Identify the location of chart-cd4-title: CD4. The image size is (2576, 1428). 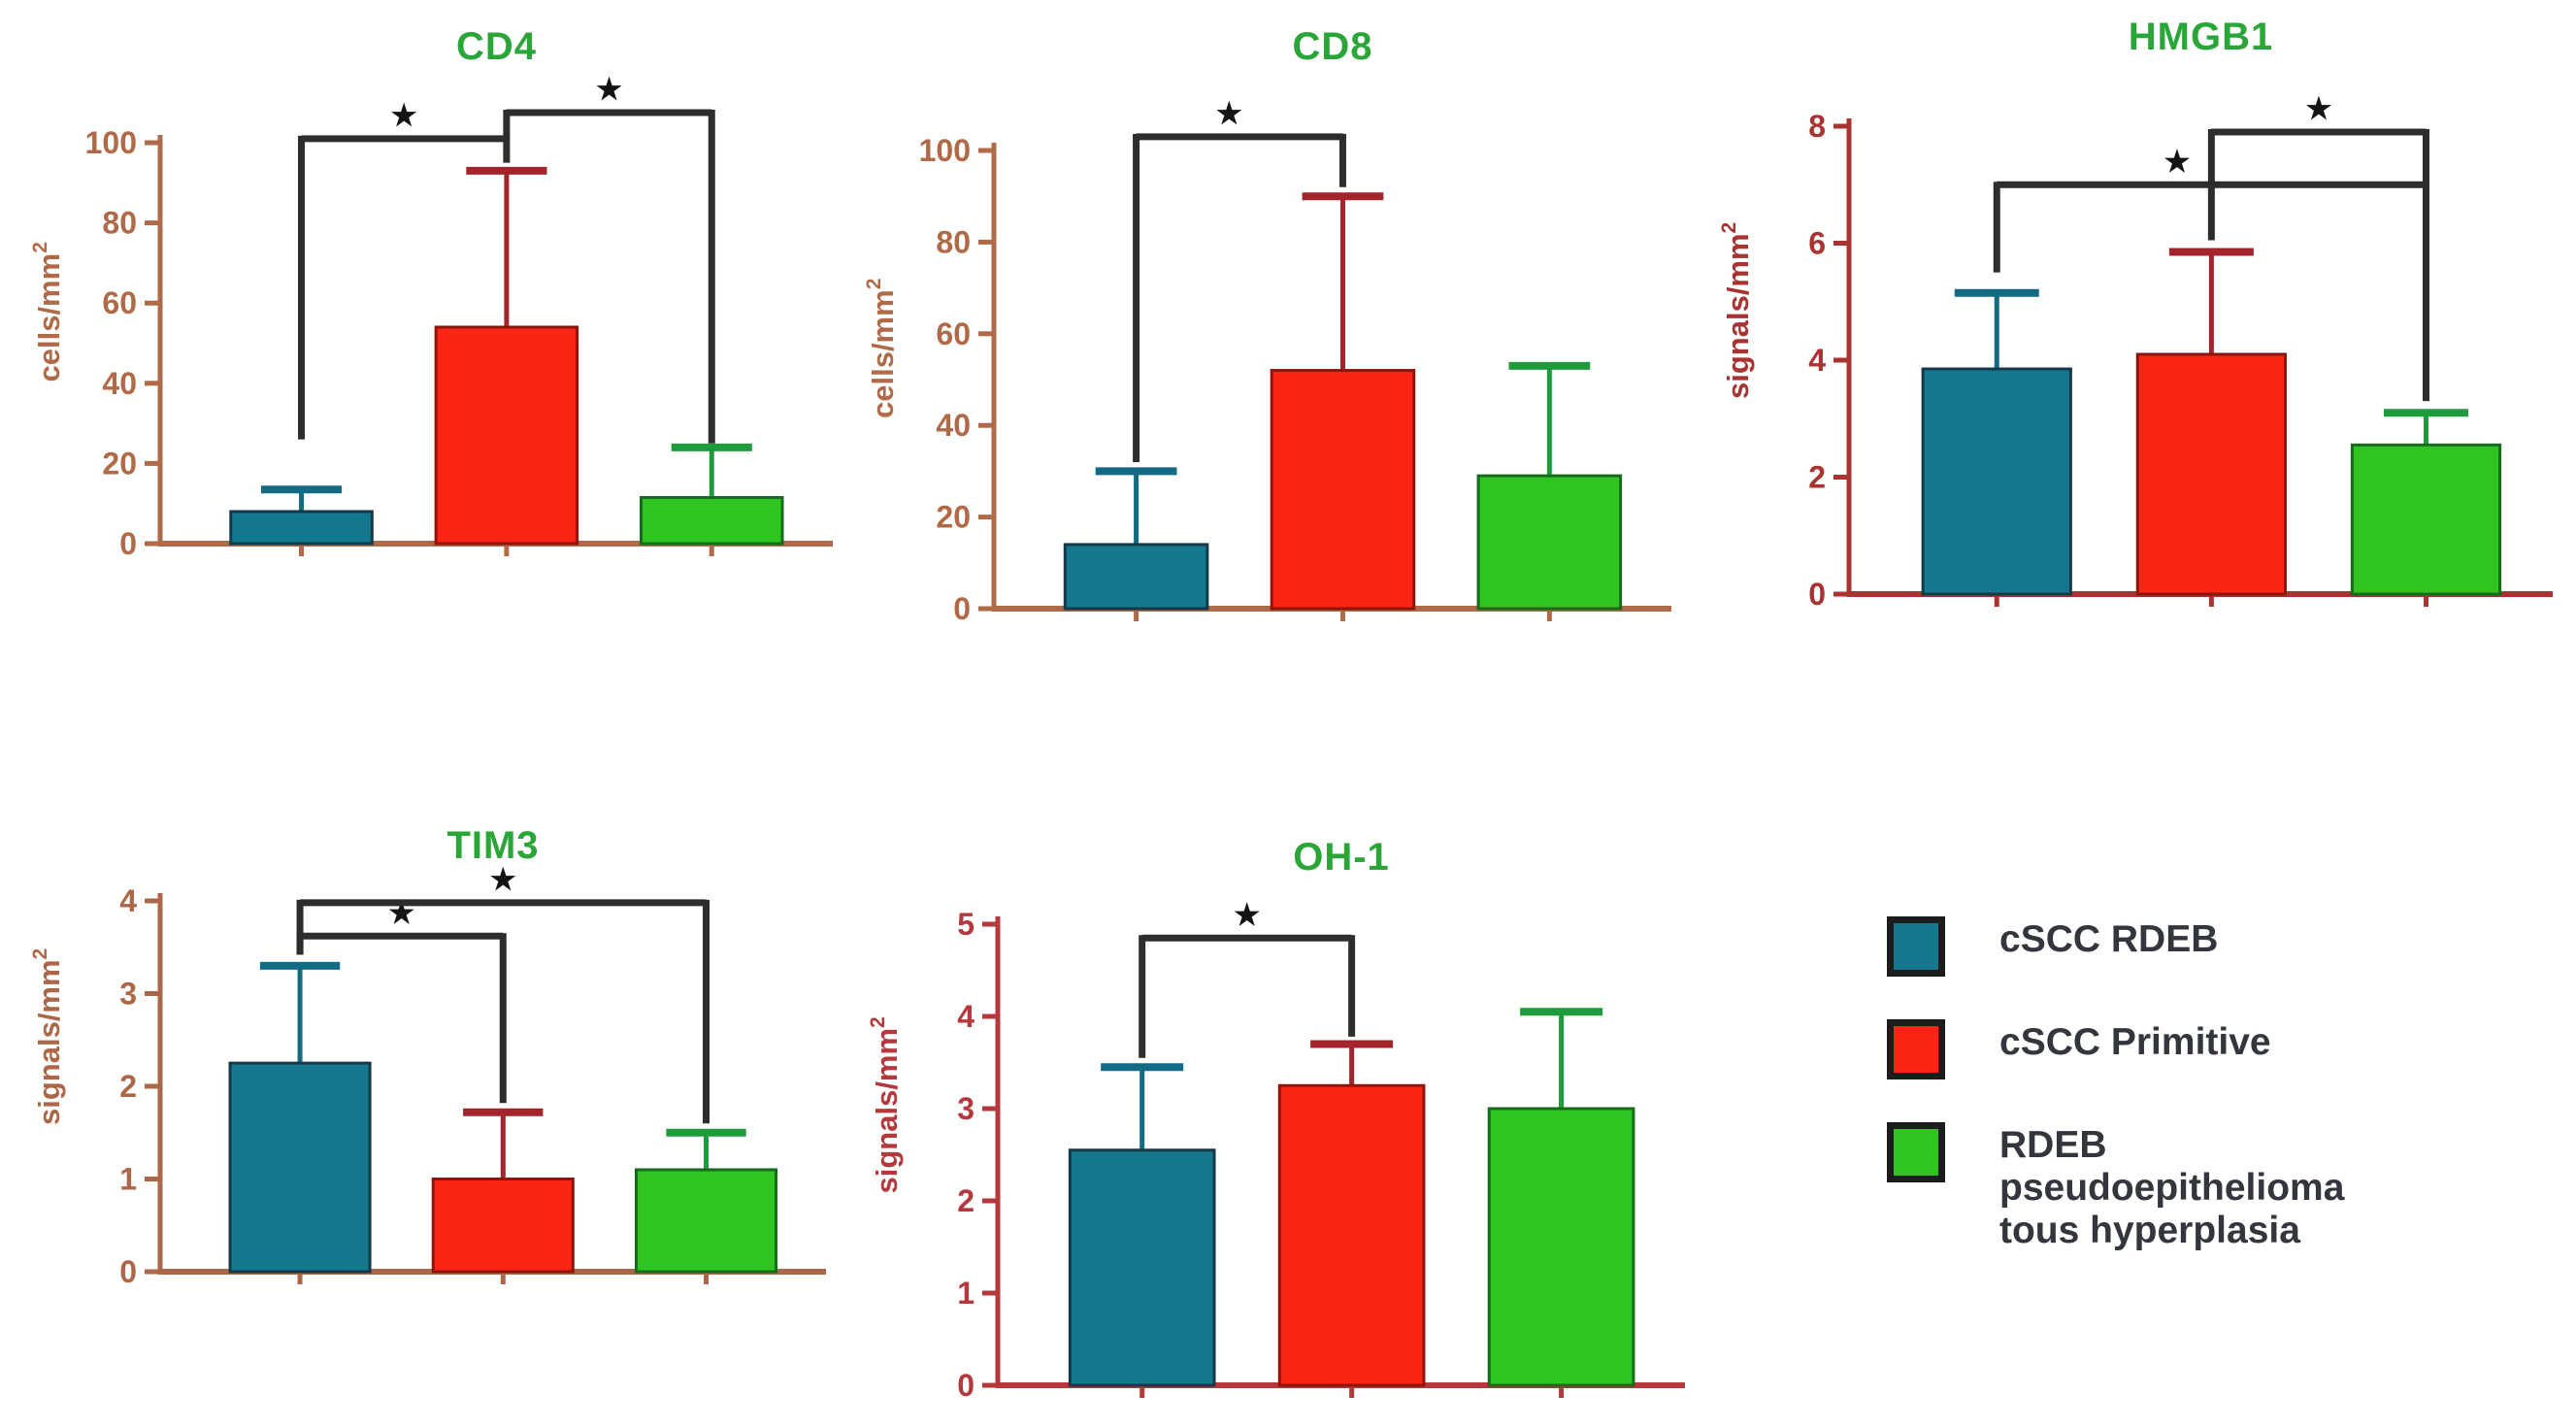
(496, 46).